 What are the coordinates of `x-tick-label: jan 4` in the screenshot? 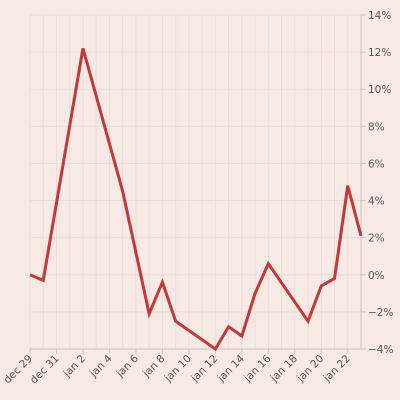 It's located at (101, 366).